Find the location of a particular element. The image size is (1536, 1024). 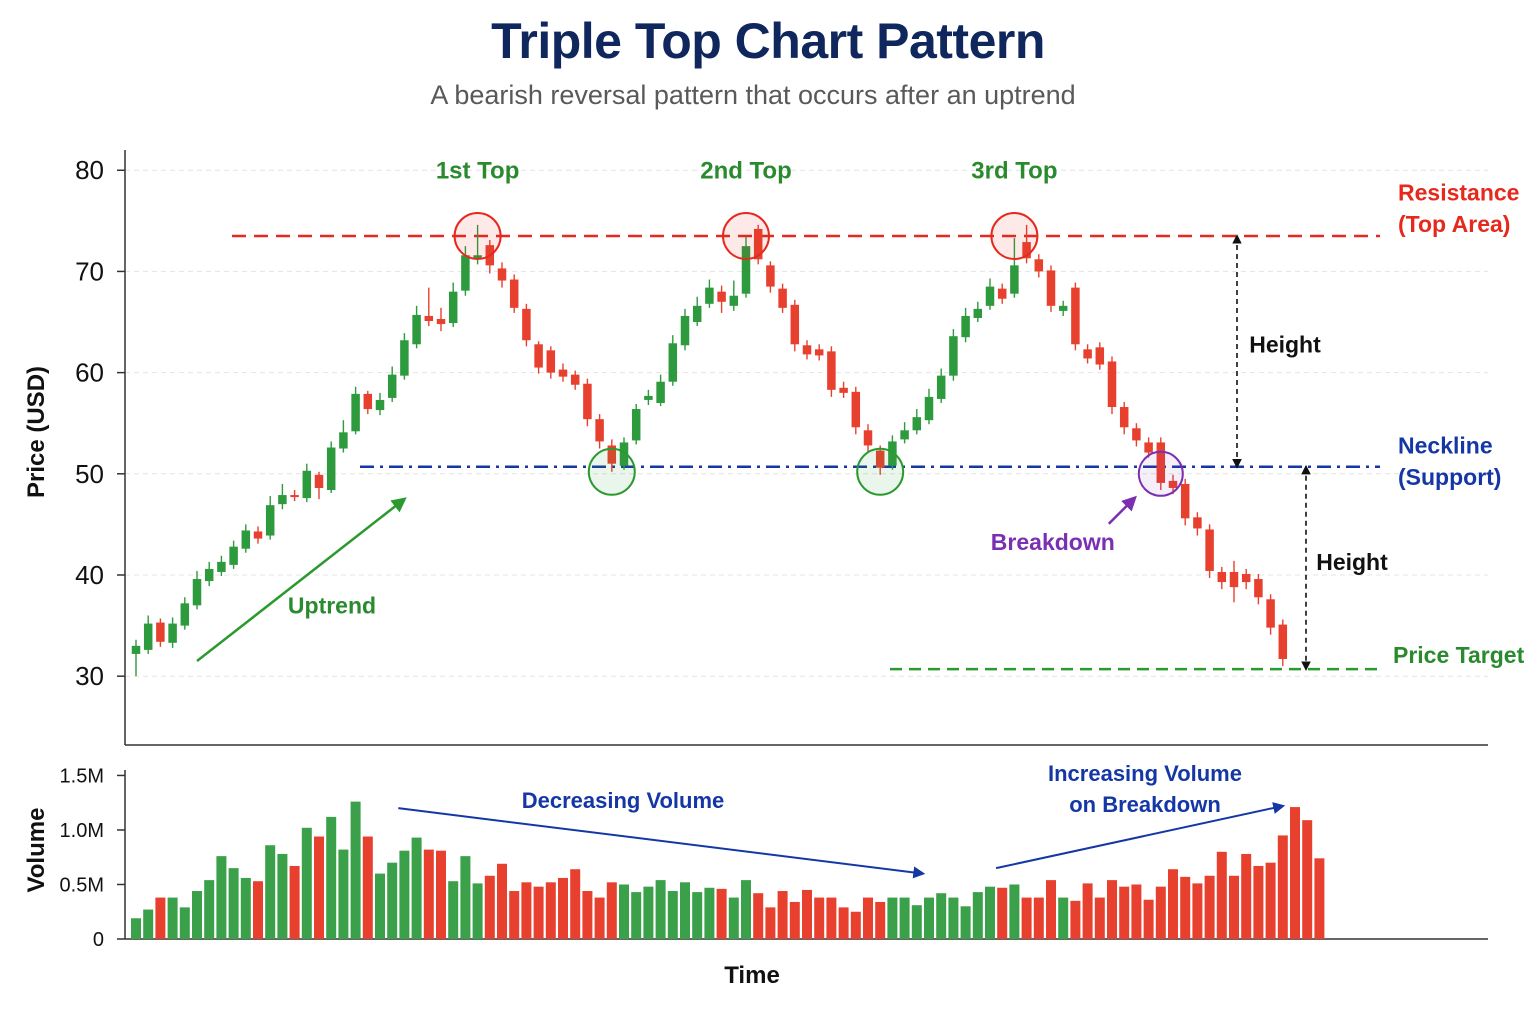

decreasing-volume-arrow is located at coordinates (662, 843).